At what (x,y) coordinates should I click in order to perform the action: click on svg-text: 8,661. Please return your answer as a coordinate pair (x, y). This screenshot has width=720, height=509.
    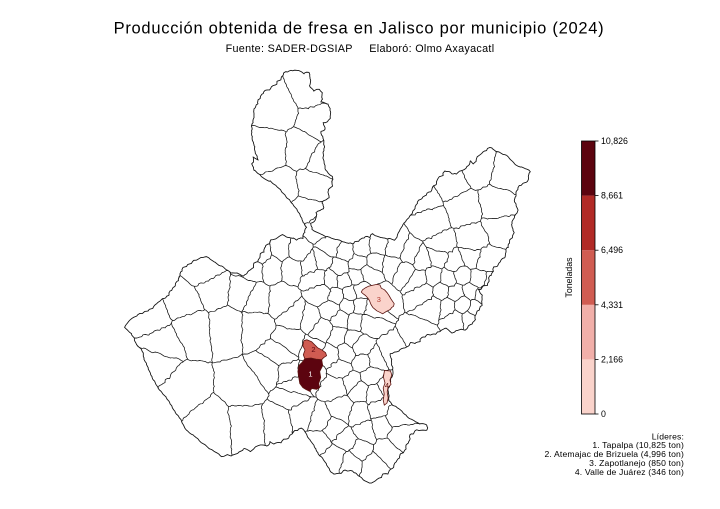
    Looking at the image, I should click on (612, 196).